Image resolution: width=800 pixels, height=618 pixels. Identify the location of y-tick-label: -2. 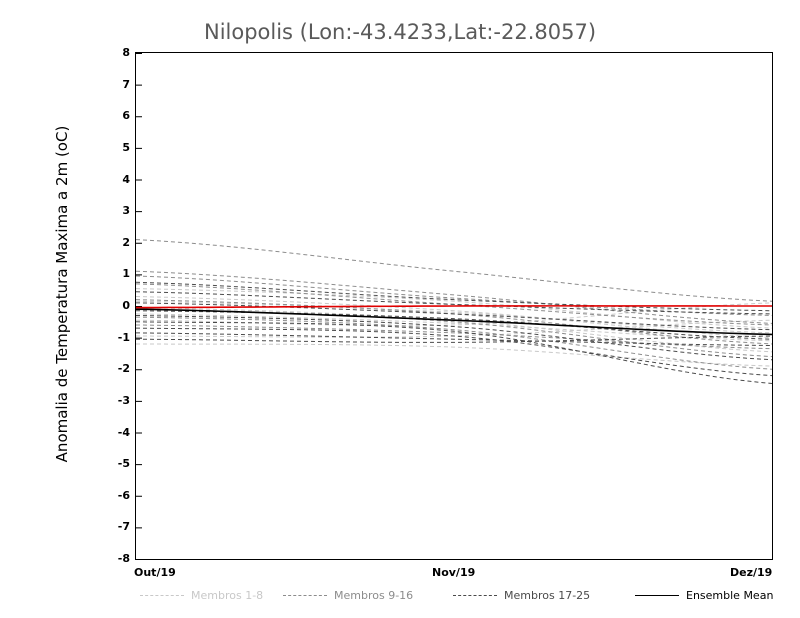
(123, 369).